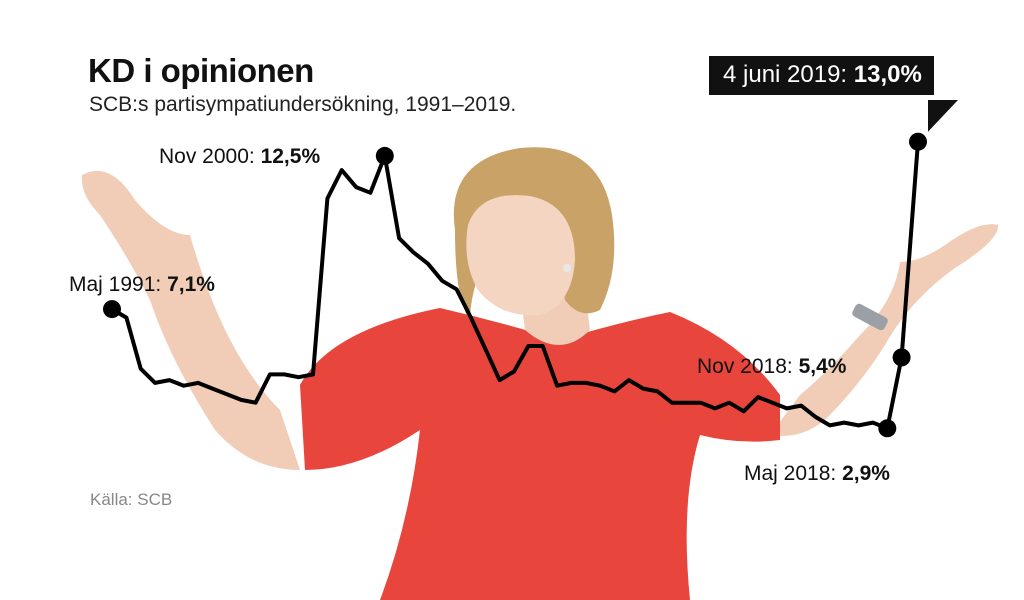 This screenshot has width=1024, height=600. I want to click on watch, so click(870, 317).